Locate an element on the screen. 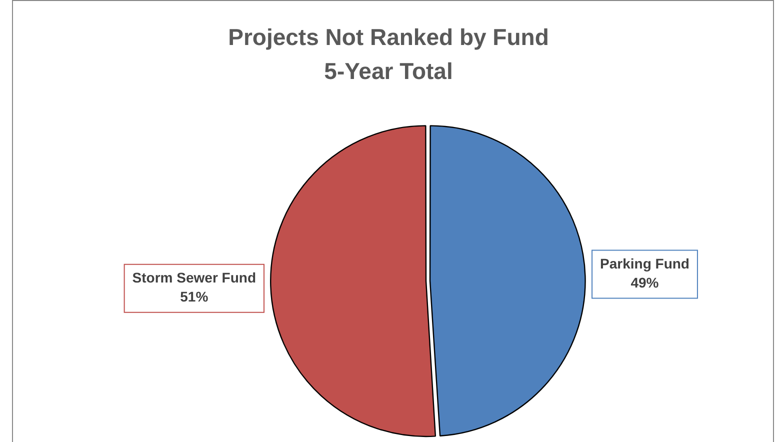 The width and height of the screenshot is (777, 442). slice-label: Parking Fund is located at coordinates (645, 264).